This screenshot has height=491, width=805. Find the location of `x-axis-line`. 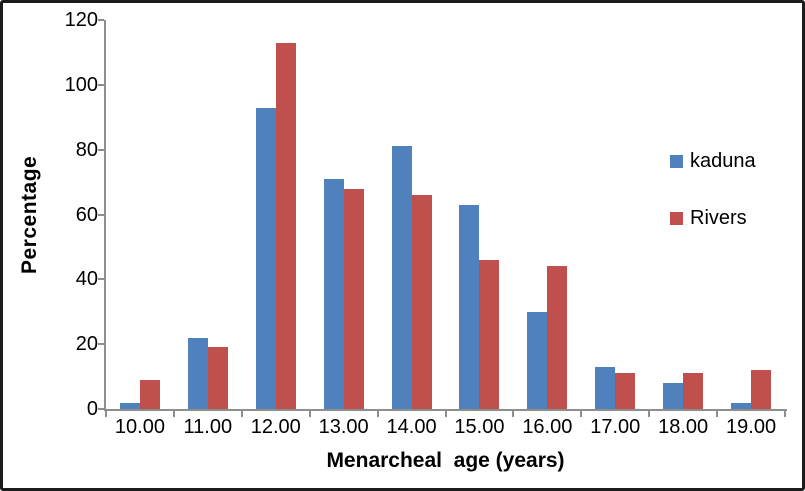

x-axis-line is located at coordinates (445, 410).